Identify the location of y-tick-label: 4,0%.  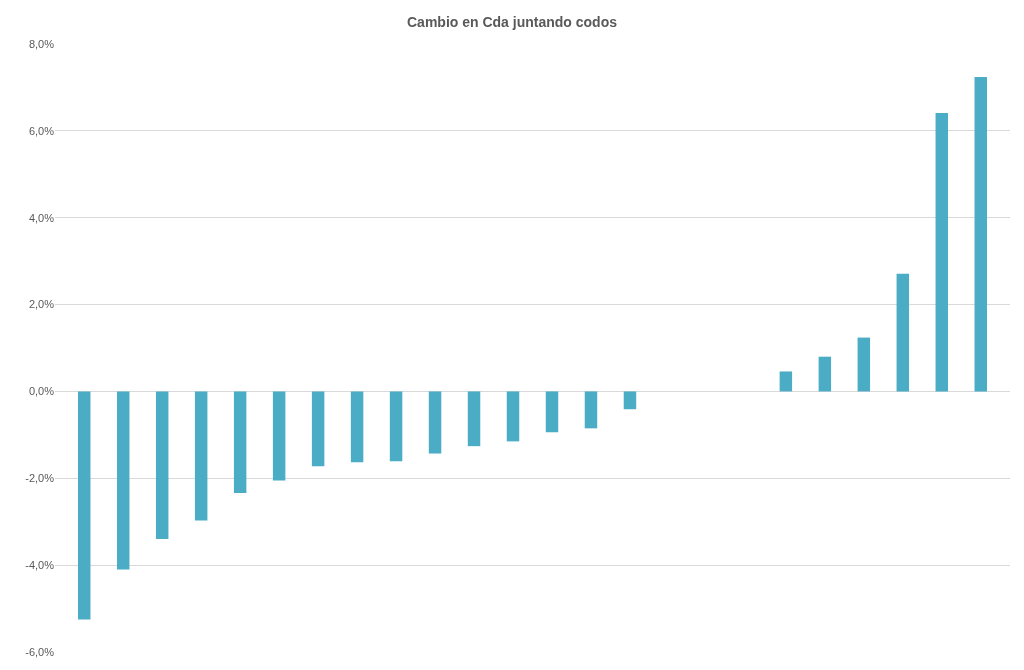
(41, 217).